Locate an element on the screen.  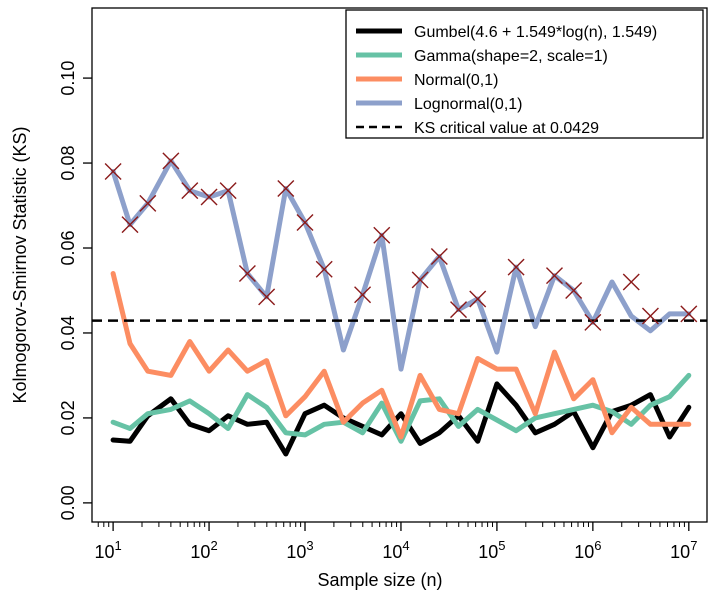
x-tick-label: 10³ is located at coordinates (299, 550).